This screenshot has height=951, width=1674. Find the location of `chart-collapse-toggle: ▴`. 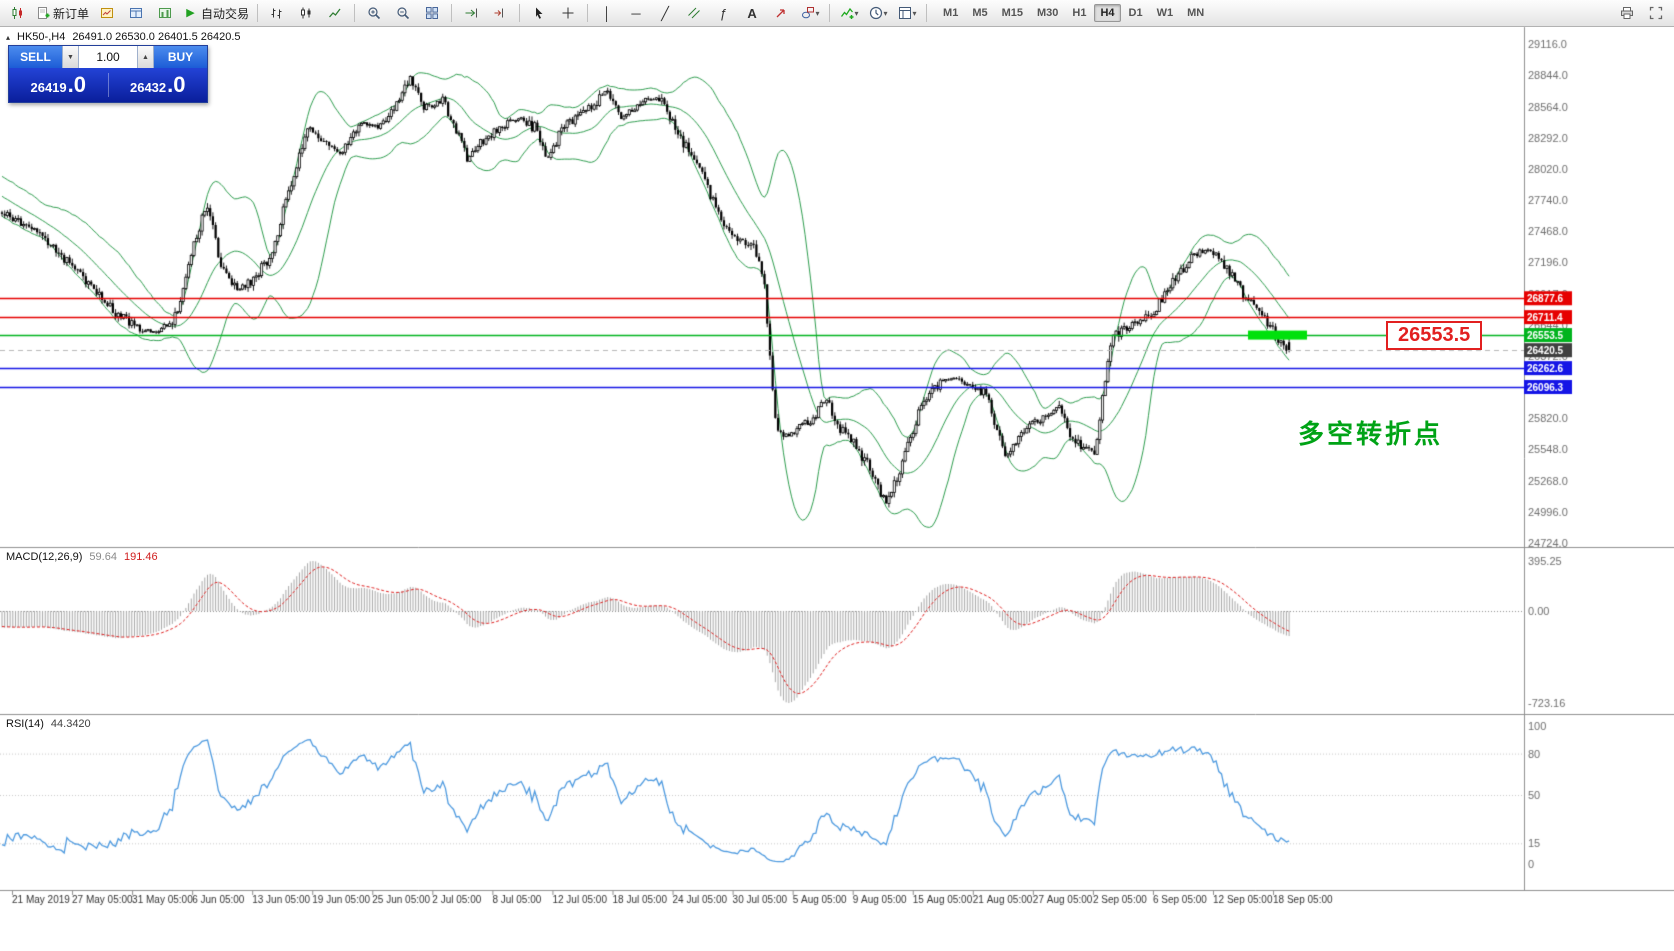

chart-collapse-toggle: ▴ is located at coordinates (8, 37).